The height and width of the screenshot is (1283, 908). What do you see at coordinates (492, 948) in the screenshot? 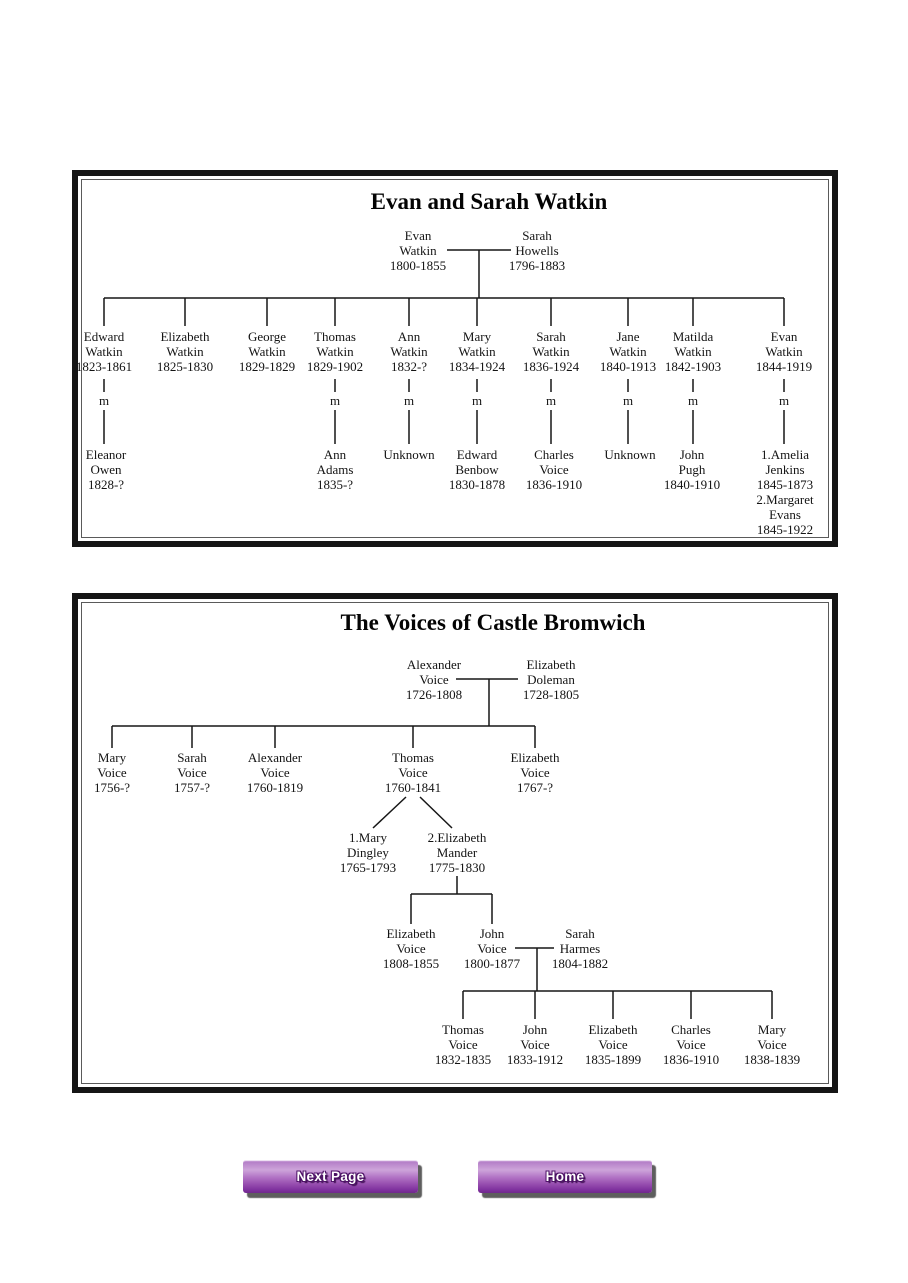
I see `person-john-voice: John Voice 1800-1877` at bounding box center [492, 948].